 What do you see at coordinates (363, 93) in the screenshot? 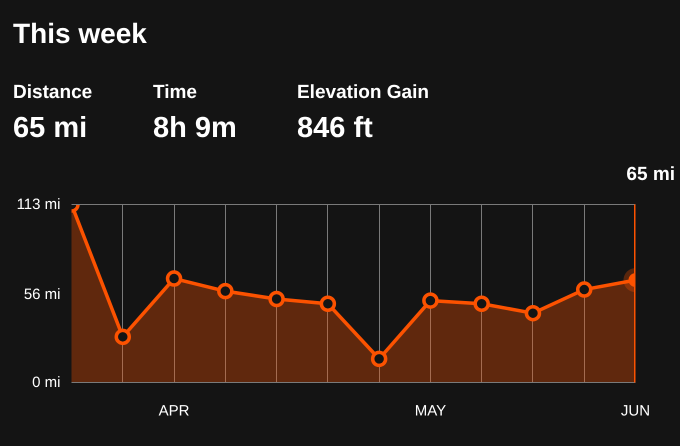
I see `text: Elevation Gain` at bounding box center [363, 93].